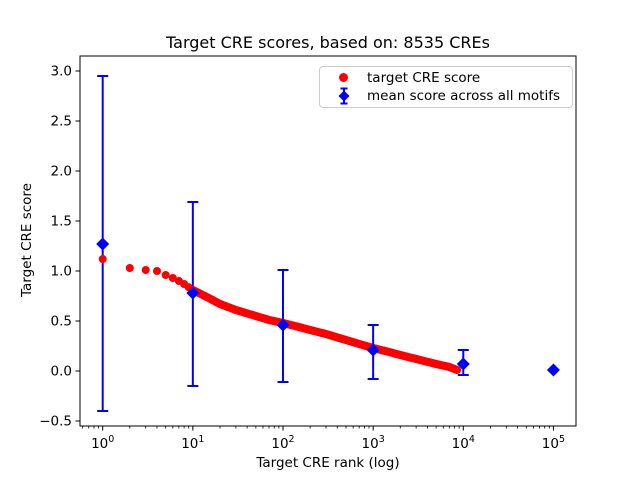 The height and width of the screenshot is (480, 640). What do you see at coordinates (424, 77) in the screenshot?
I see `legend-item-label: target CRE score` at bounding box center [424, 77].